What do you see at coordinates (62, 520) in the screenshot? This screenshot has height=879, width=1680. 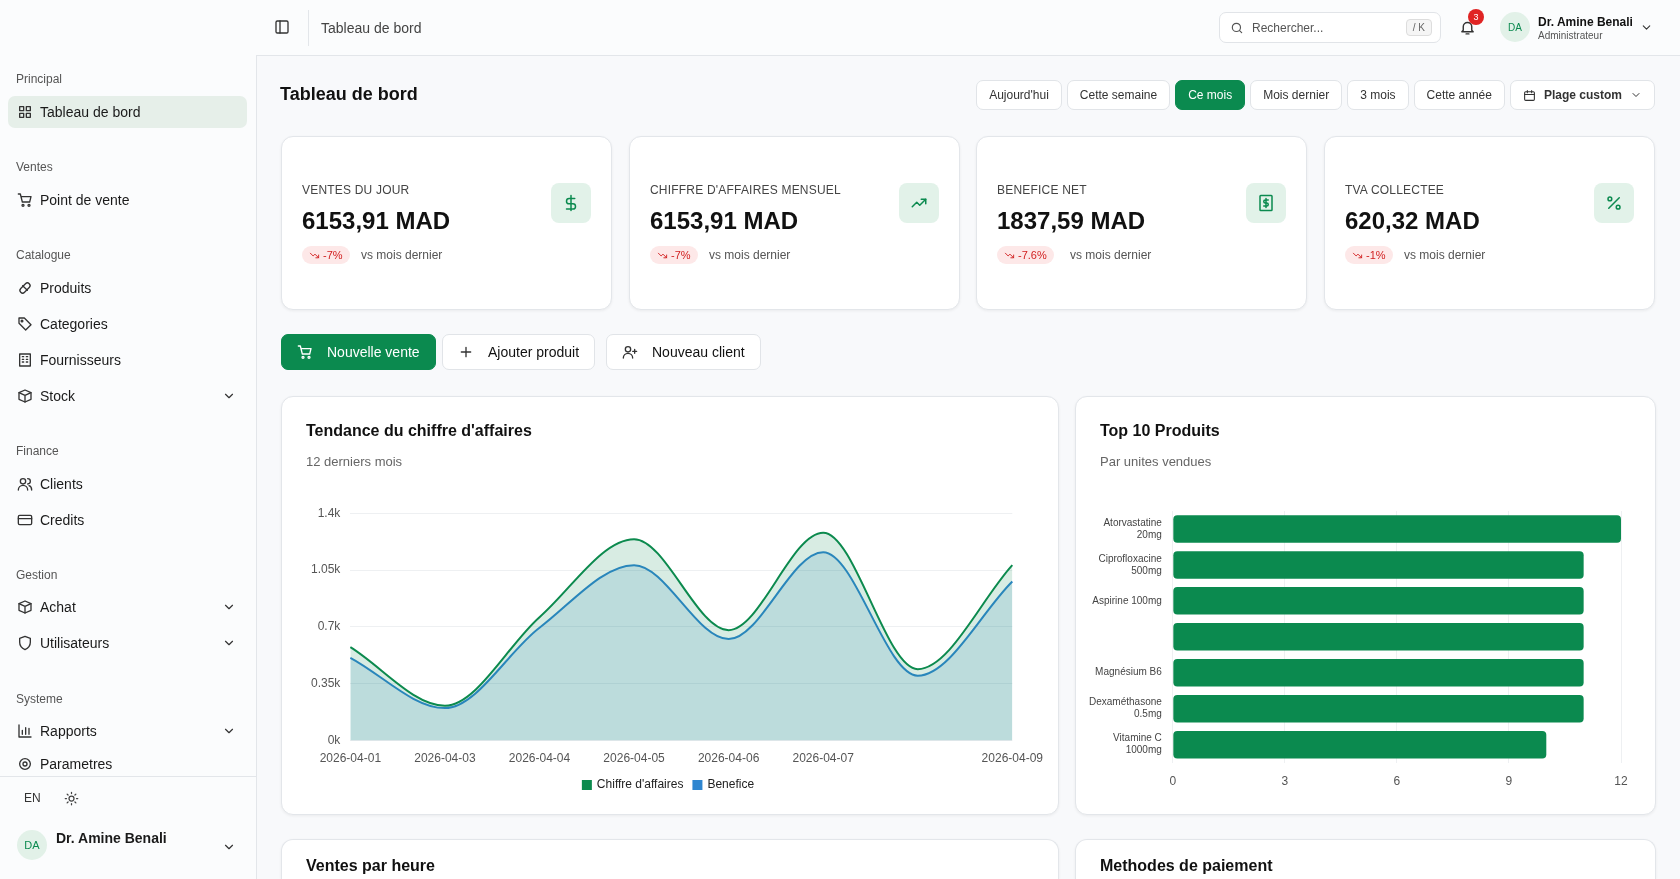 I see `text: Credits` at bounding box center [62, 520].